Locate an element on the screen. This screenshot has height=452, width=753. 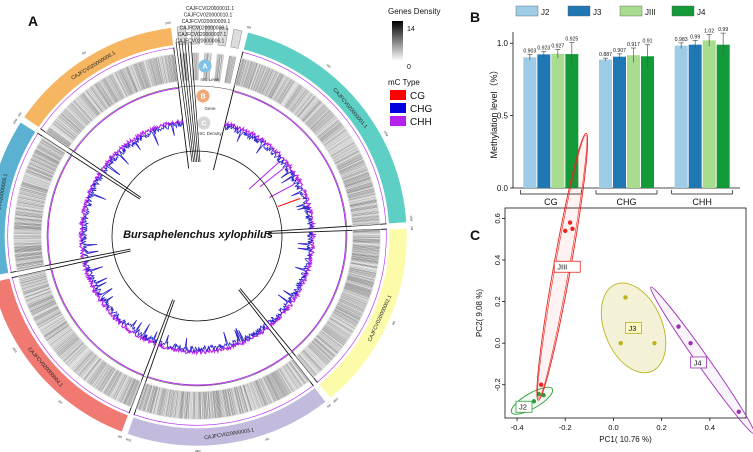
bar-value-label: 0.887 is located at coordinates (605, 55).